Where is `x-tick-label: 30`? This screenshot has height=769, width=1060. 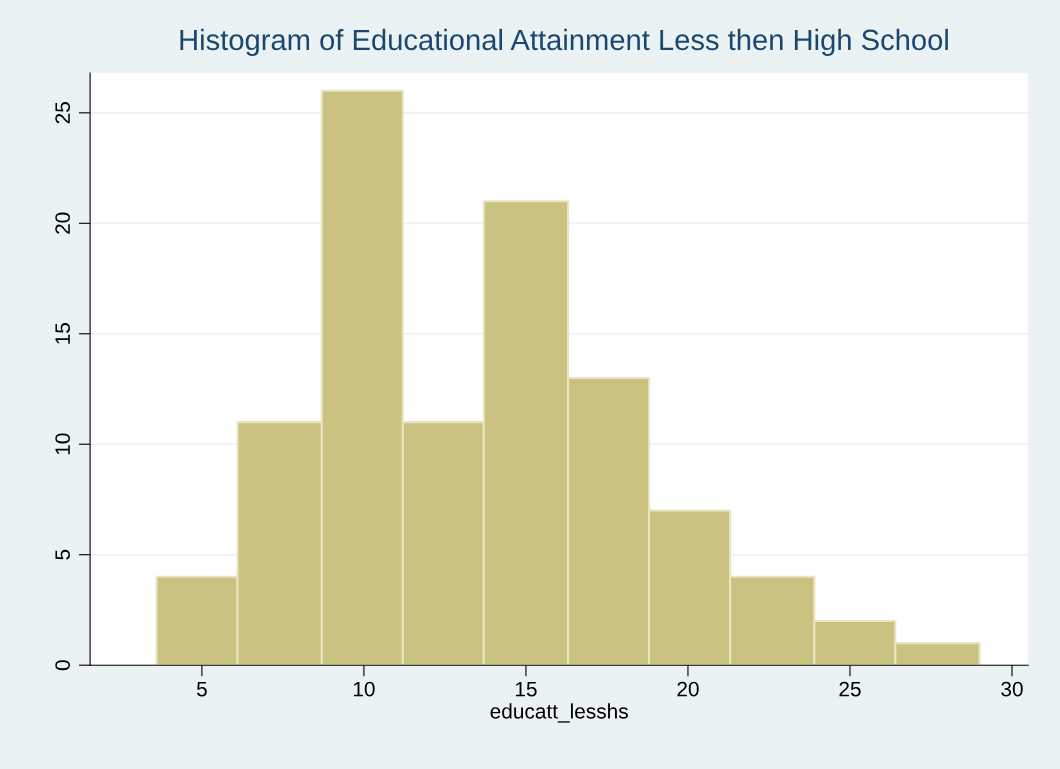
x-tick-label: 30 is located at coordinates (1012, 689).